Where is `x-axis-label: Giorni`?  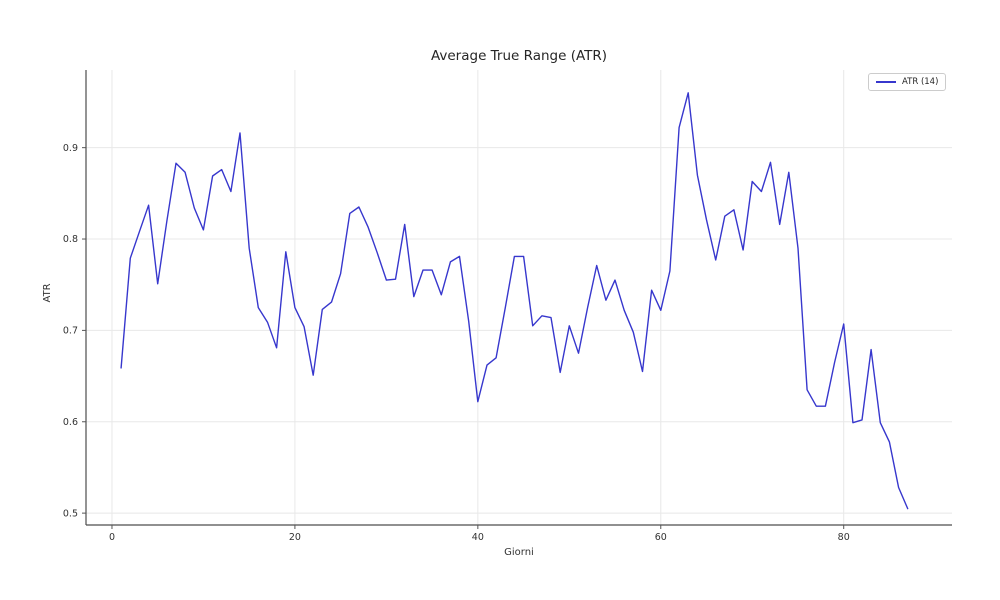
x-axis-label: Giorni is located at coordinates (519, 552).